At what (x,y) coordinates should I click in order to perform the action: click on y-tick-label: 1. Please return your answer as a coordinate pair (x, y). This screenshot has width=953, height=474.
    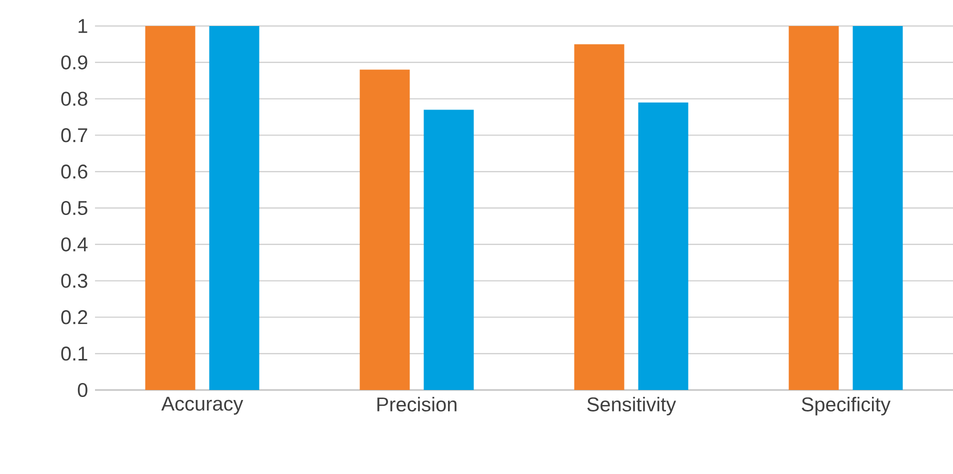
    Looking at the image, I should click on (83, 26).